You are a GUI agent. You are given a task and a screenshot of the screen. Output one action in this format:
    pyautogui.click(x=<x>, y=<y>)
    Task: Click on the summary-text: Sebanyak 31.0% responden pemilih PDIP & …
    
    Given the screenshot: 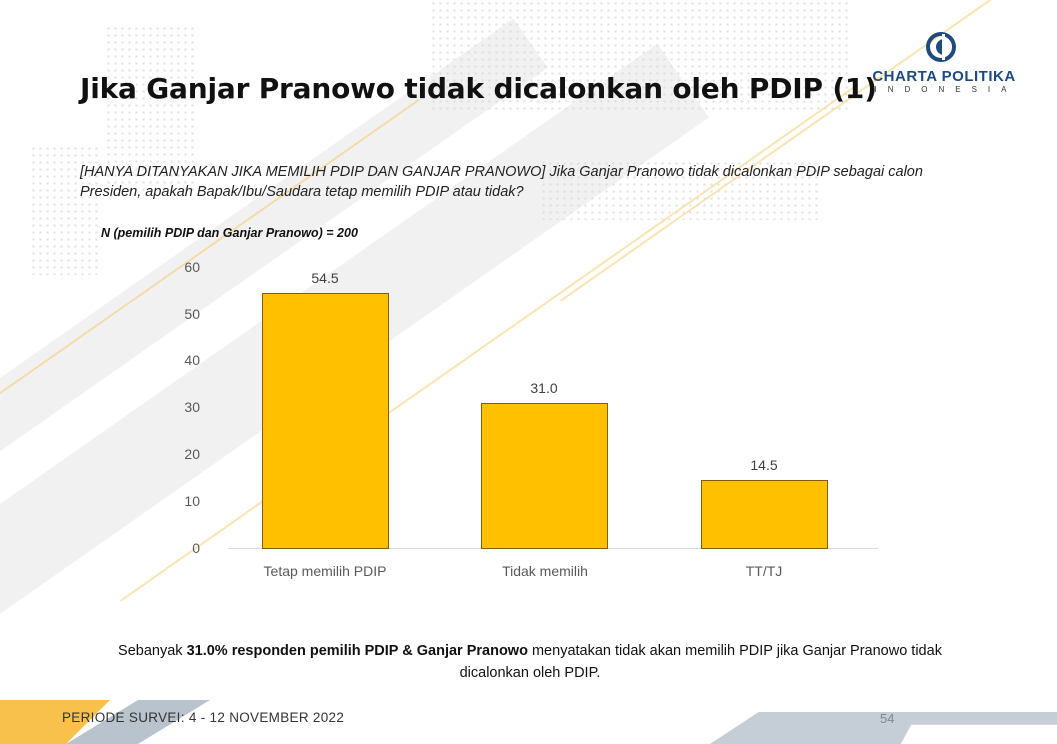 What is the action you would take?
    pyautogui.click(x=530, y=662)
    